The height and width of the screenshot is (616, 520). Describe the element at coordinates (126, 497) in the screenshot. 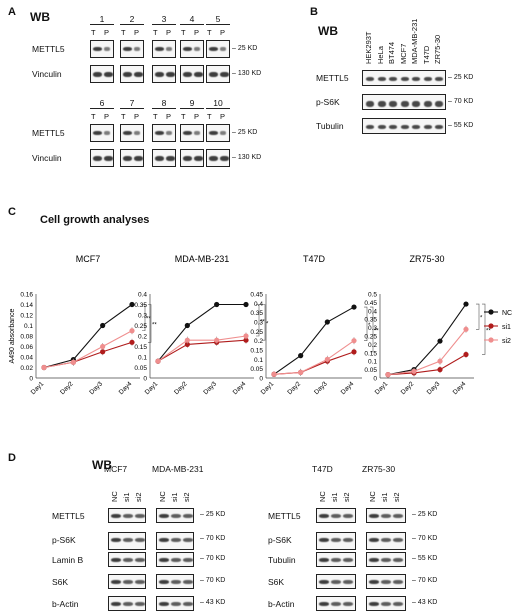

I see `lane-label: si1` at that location.